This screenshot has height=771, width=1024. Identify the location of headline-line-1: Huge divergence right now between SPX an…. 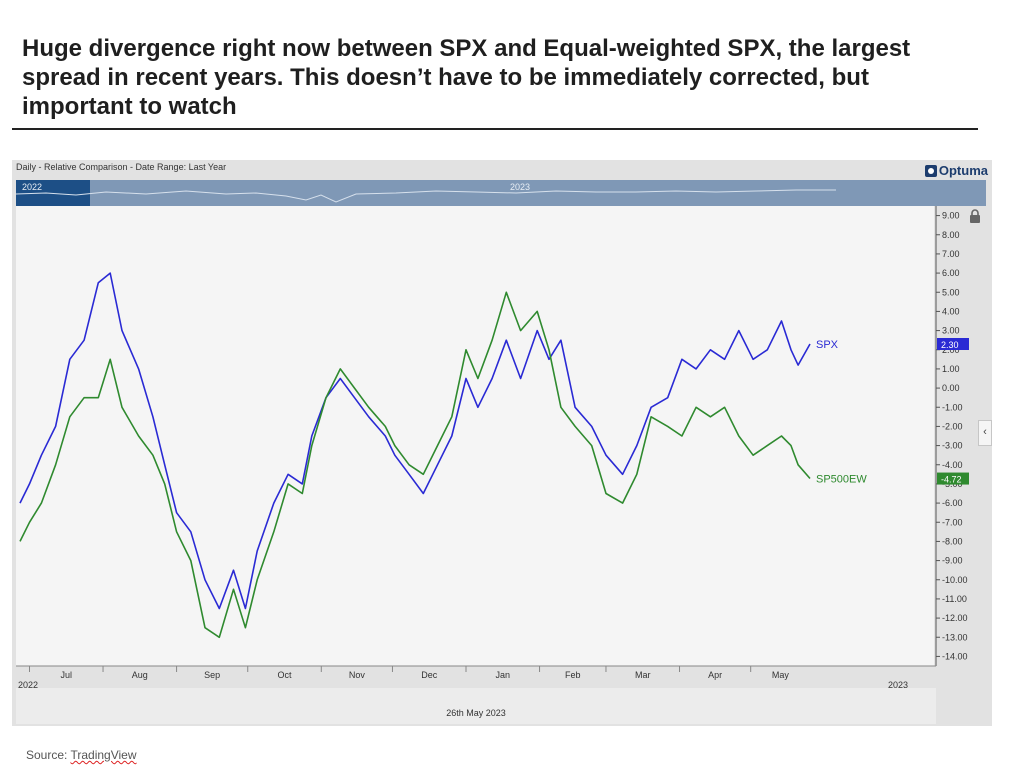
(466, 48).